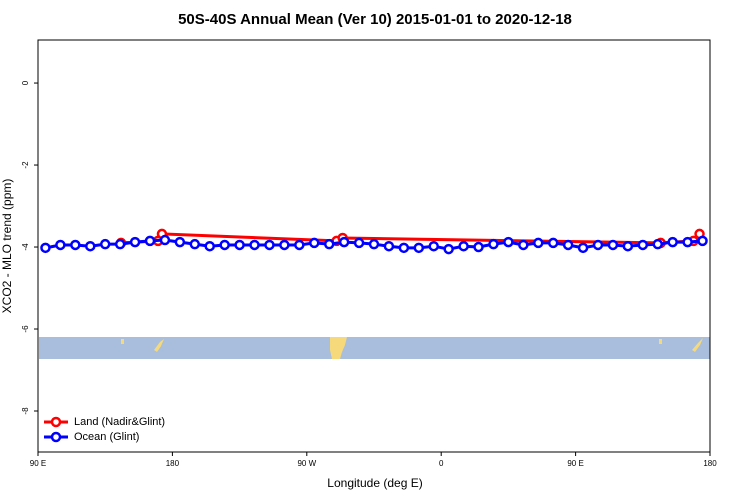  What do you see at coordinates (106, 437) in the screenshot?
I see `legend-label: Ocean (Glint)` at bounding box center [106, 437].